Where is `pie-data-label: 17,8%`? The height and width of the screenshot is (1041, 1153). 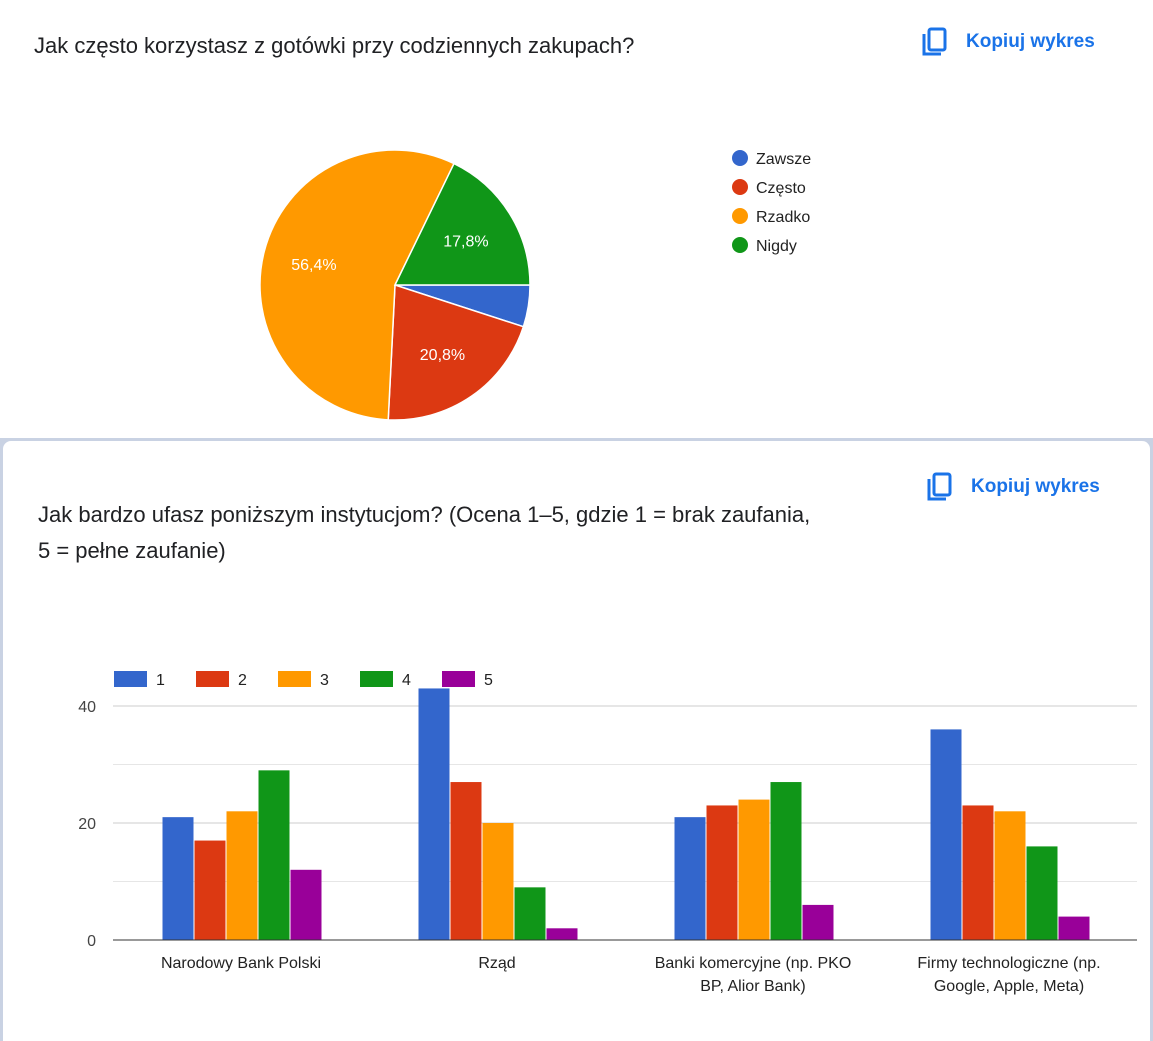
pie-data-label: 17,8% is located at coordinates (465, 242).